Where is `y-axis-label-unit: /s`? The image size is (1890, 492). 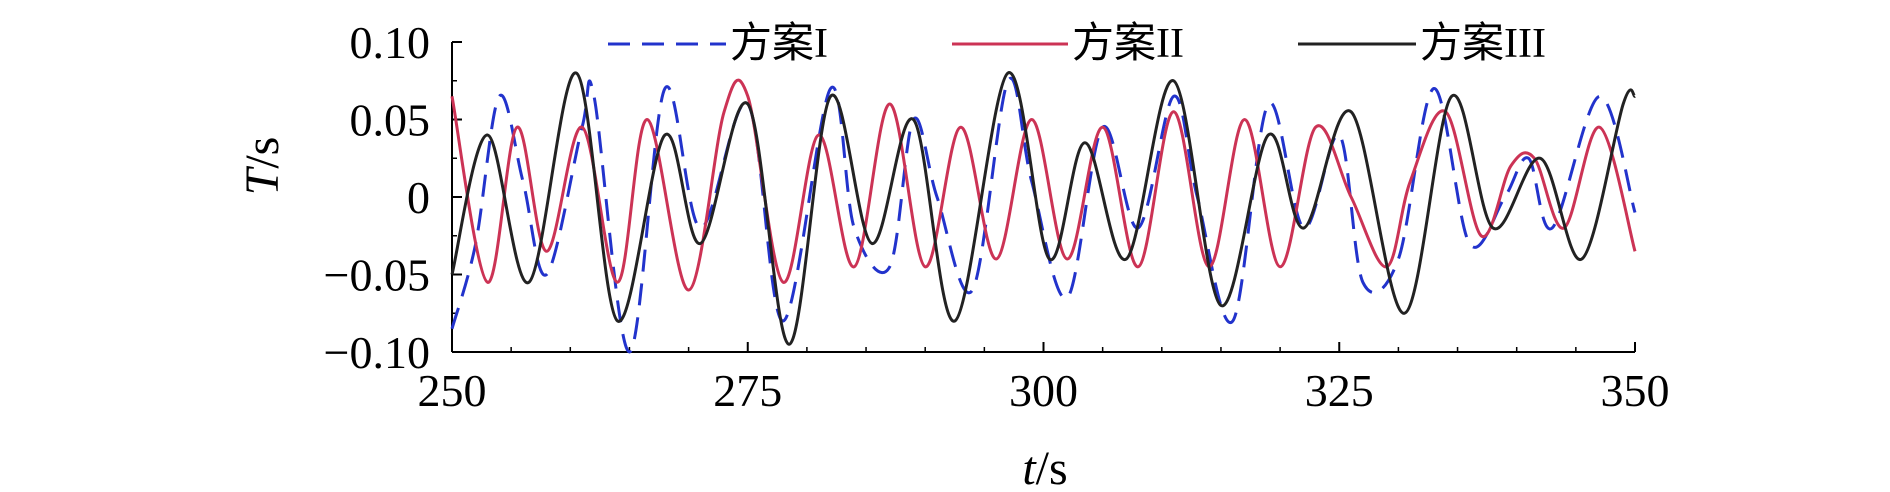
y-axis-label-unit: /s is located at coordinates (262, 153).